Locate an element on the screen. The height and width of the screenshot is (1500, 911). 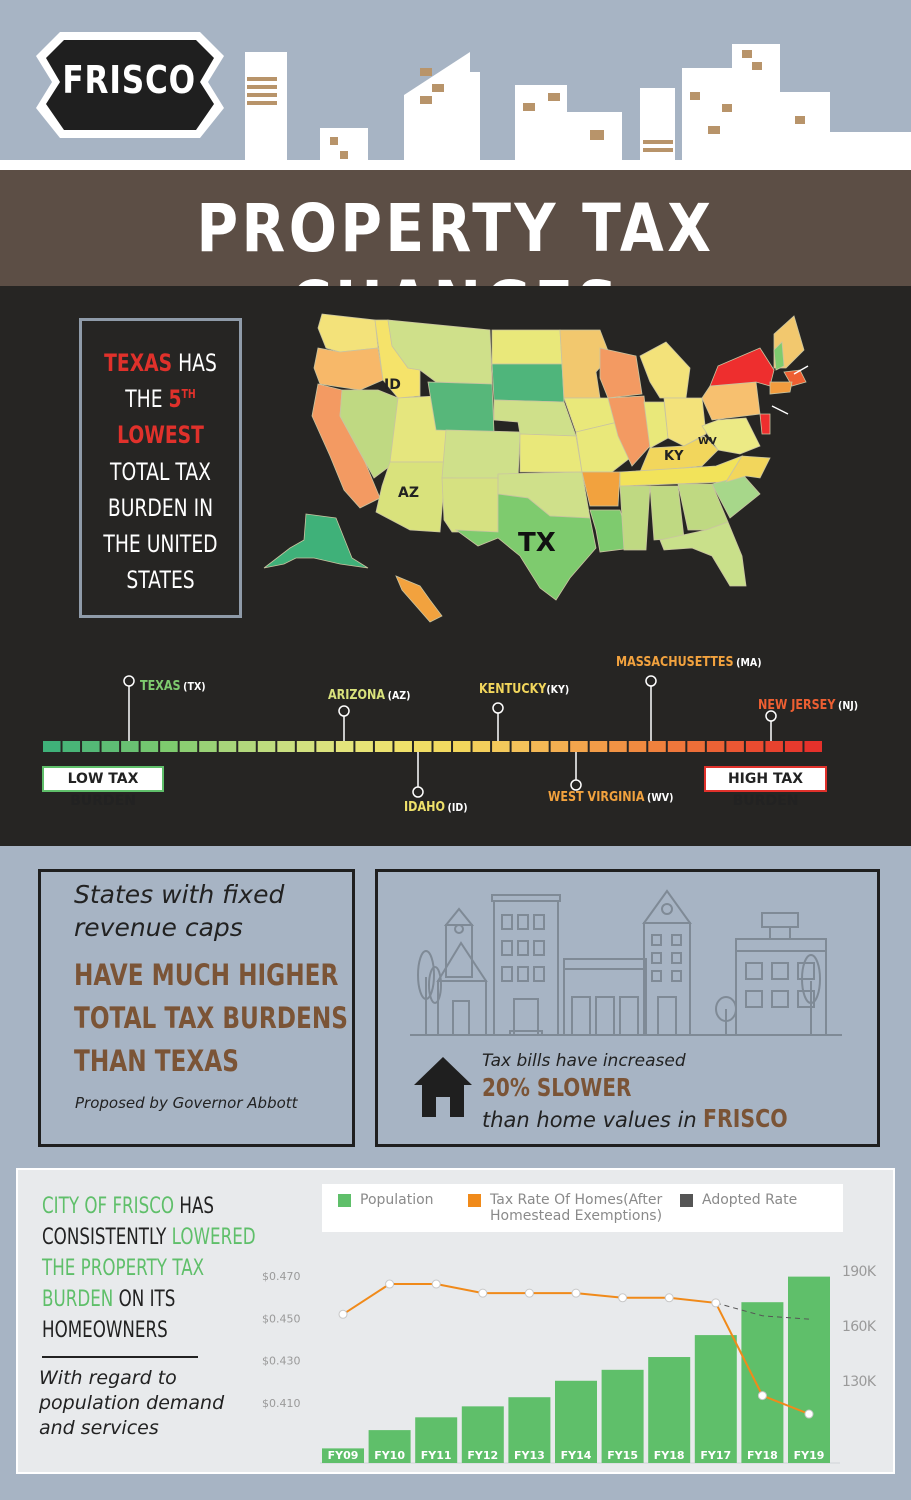
frisco-text-line4: BURDEN ON ITS is located at coordinates (109, 1299).